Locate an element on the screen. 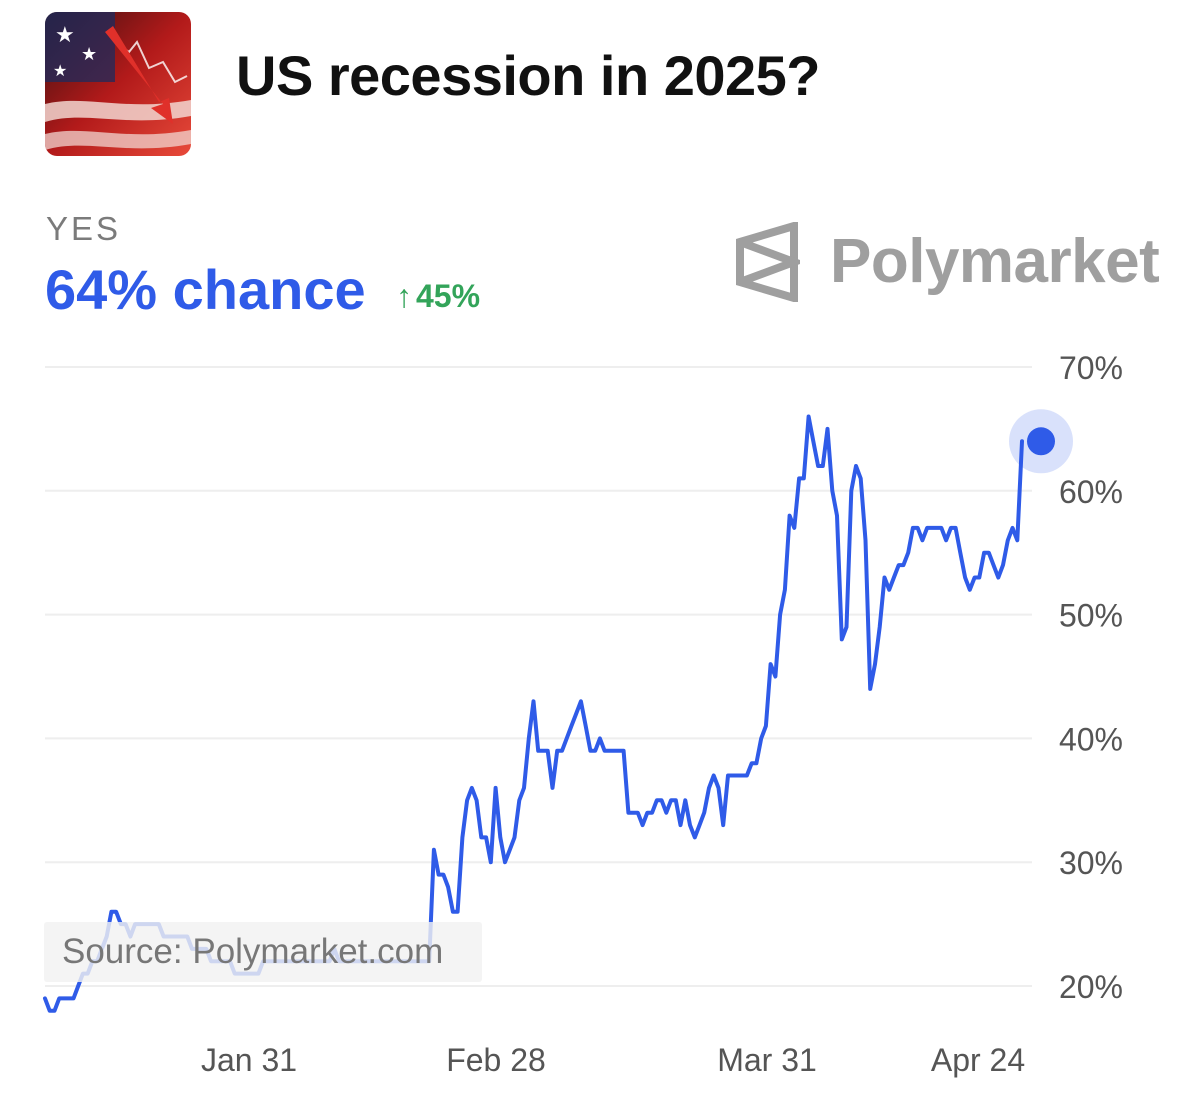 The height and width of the screenshot is (1104, 1200). y-tick-label: 30% is located at coordinates (1091, 863).